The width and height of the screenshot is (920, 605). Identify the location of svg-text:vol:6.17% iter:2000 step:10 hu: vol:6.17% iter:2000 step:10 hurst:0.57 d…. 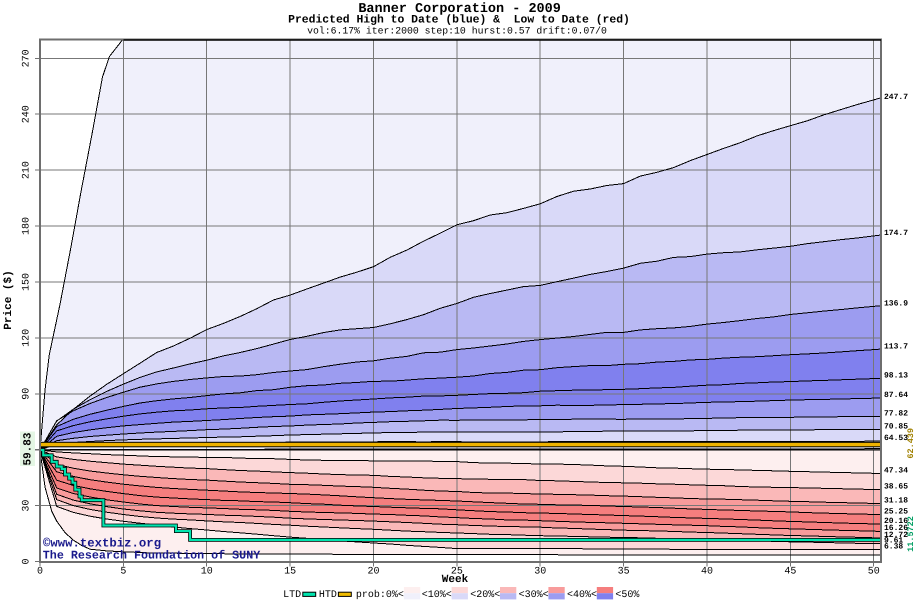
(457, 31).